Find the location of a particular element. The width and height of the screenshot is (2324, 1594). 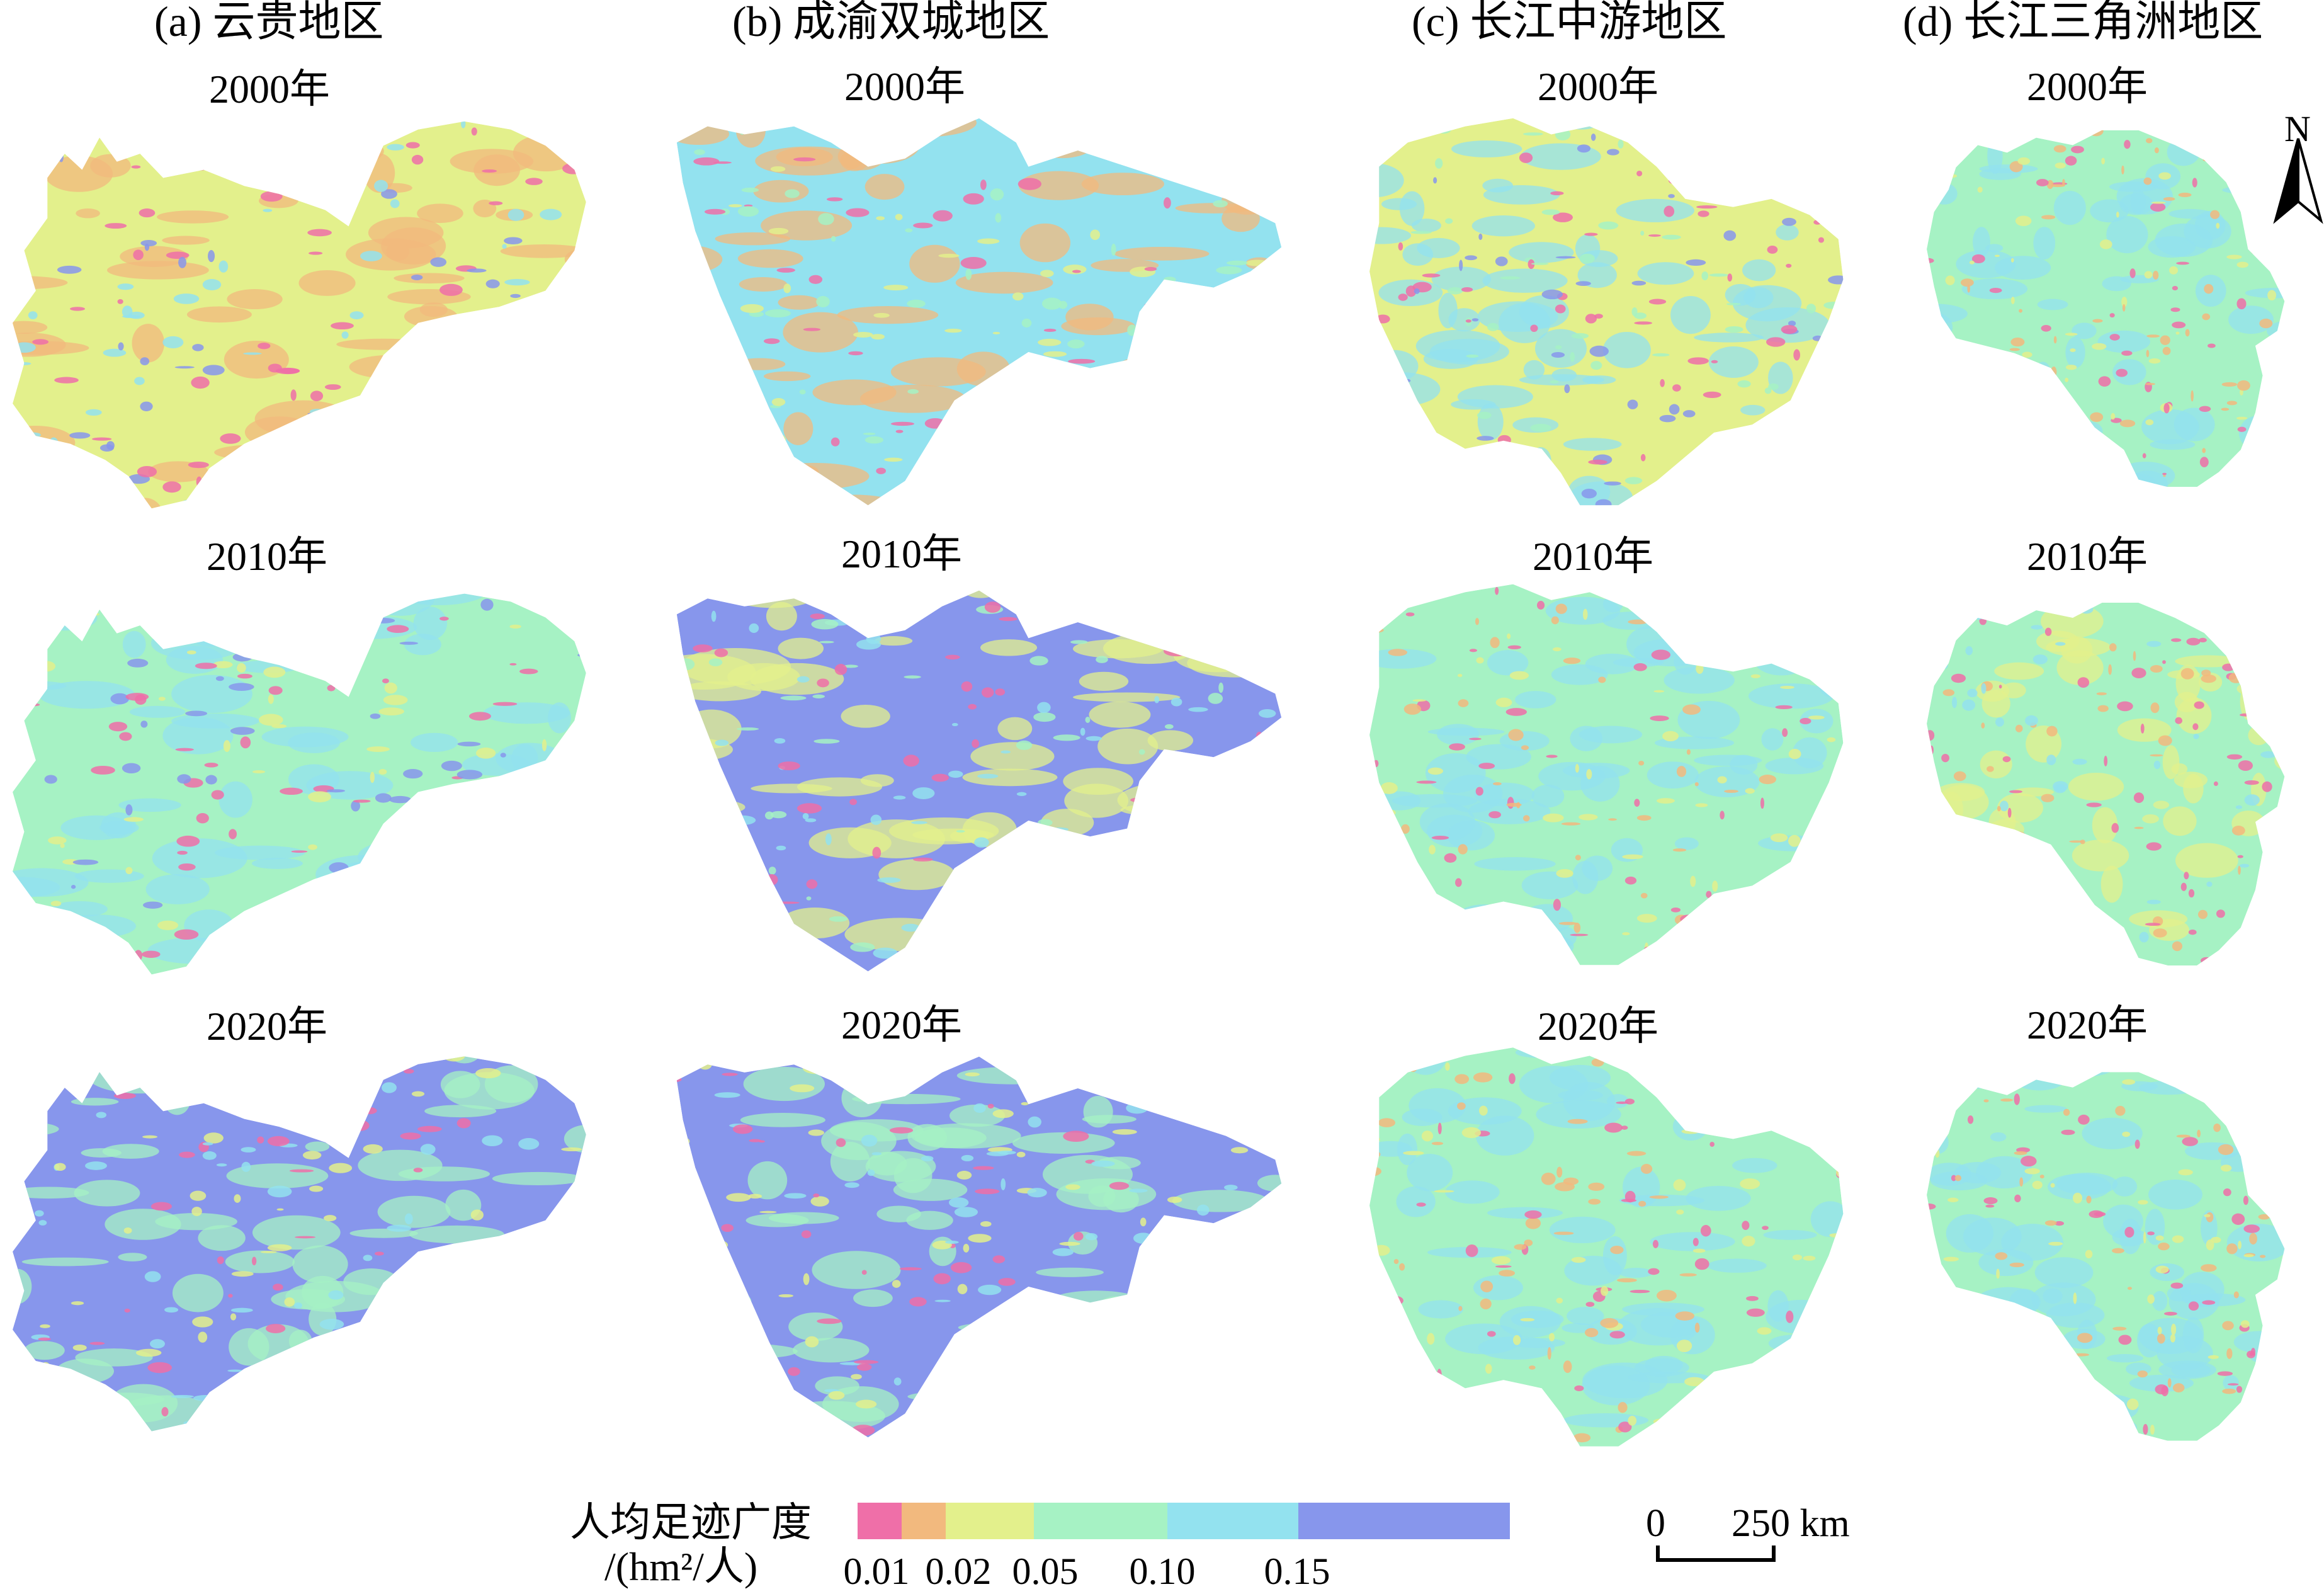

legend-tick-0.15: 0.15 is located at coordinates (1297, 1571).